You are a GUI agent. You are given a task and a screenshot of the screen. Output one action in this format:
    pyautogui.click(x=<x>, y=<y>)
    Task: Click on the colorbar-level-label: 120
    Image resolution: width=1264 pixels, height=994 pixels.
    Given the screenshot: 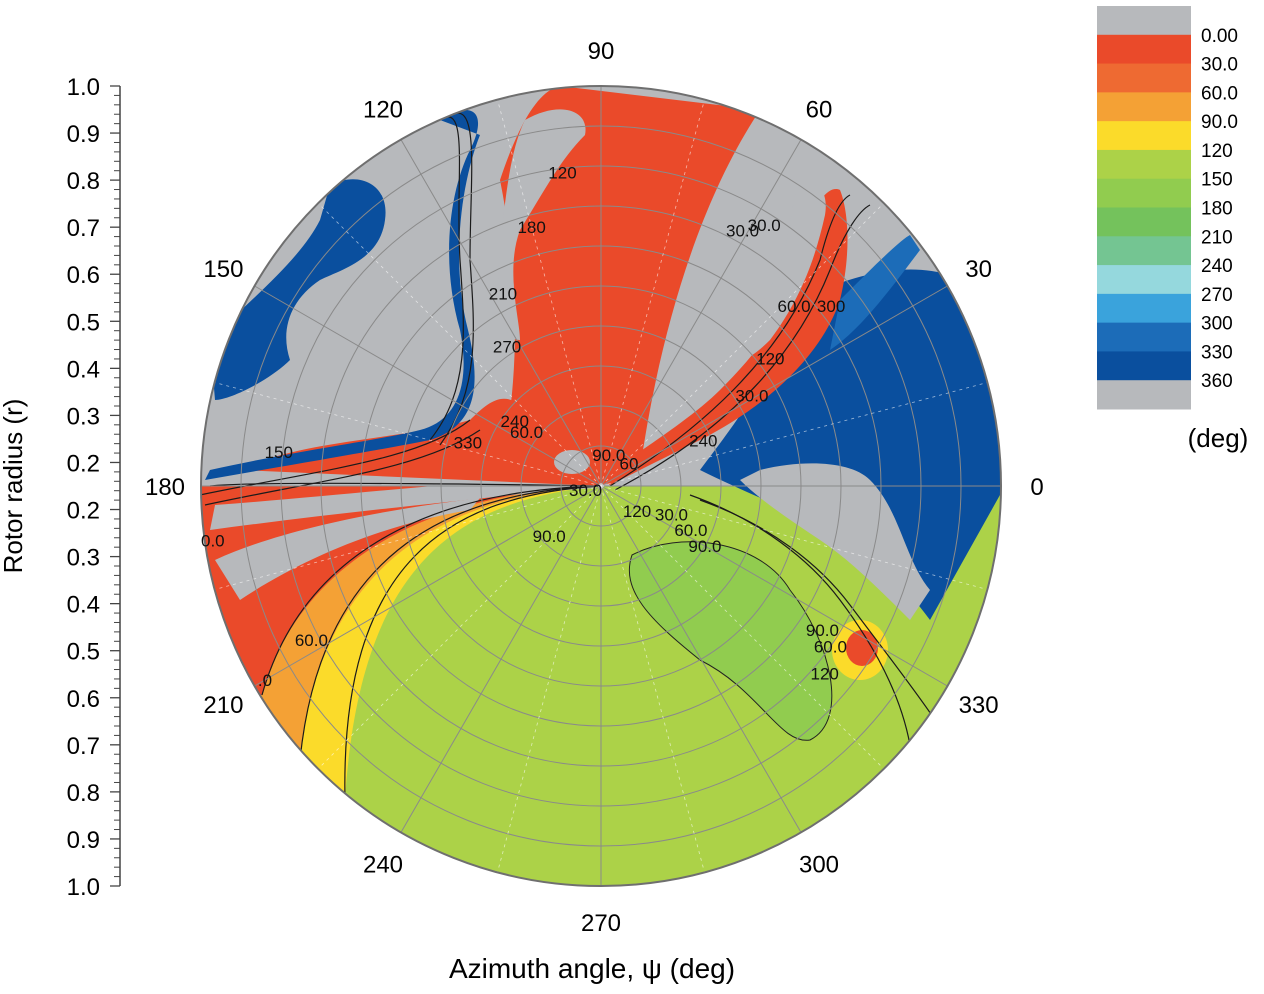 What is the action you would take?
    pyautogui.click(x=1217, y=151)
    